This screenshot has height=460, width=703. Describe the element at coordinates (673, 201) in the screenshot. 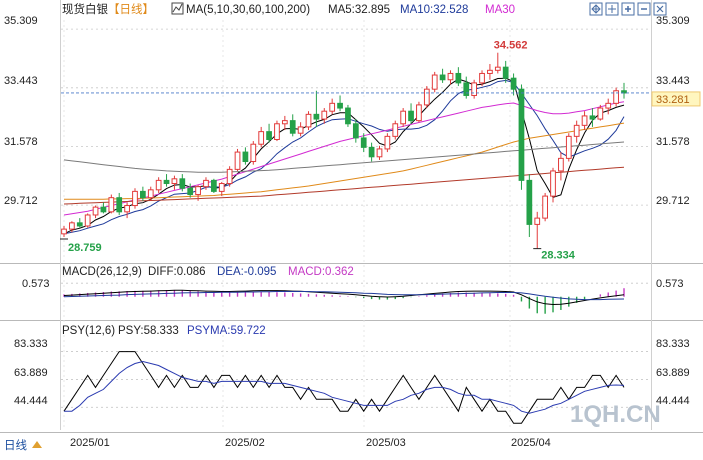

I see `y-tick-right-4: 29.712` at that location.